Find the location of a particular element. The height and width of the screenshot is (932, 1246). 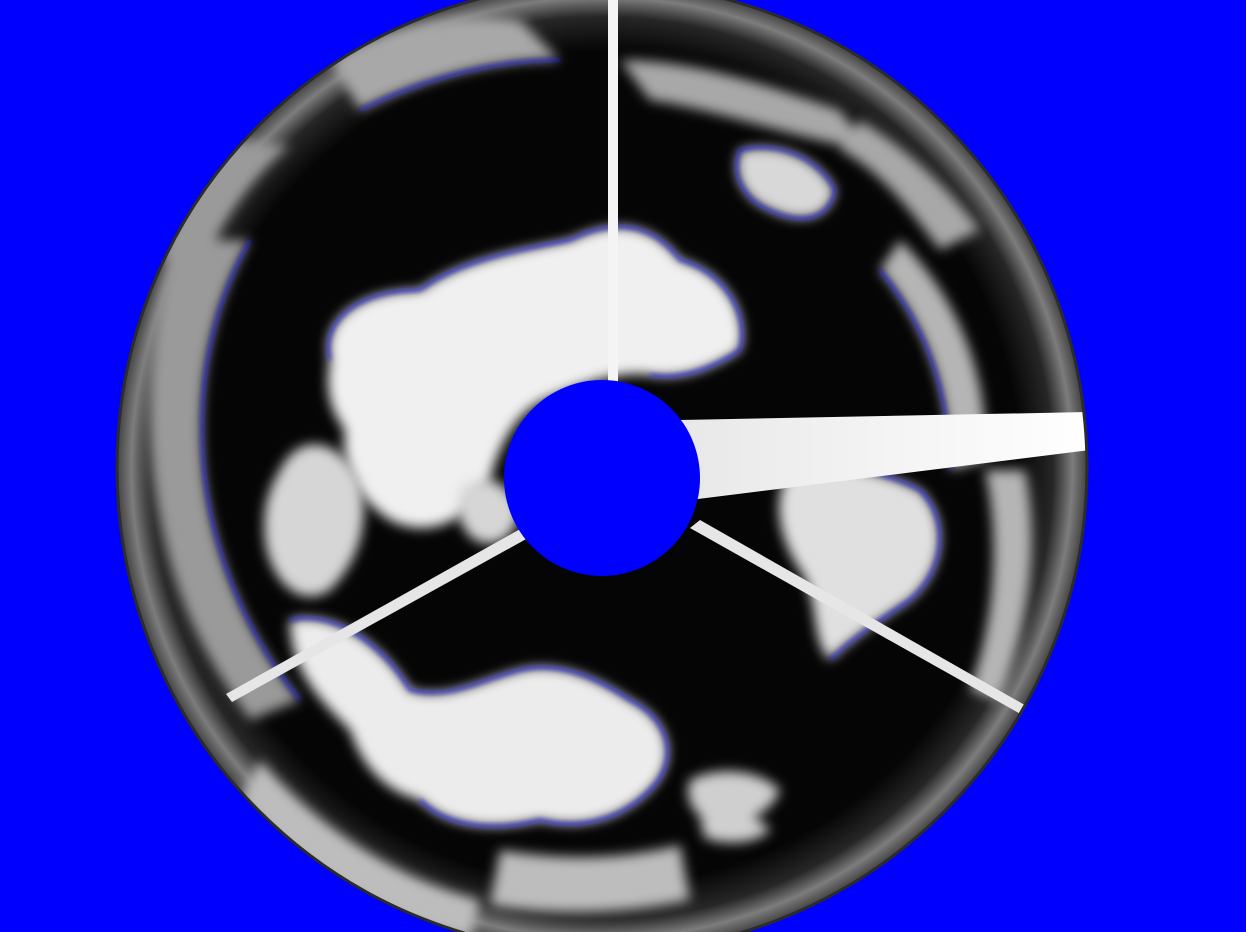

cloud-lower-right is located at coordinates (734, 807).